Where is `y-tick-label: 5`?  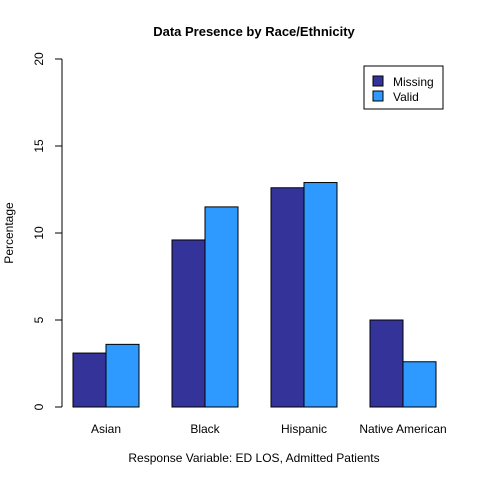
y-tick-label: 5 is located at coordinates (39, 319).